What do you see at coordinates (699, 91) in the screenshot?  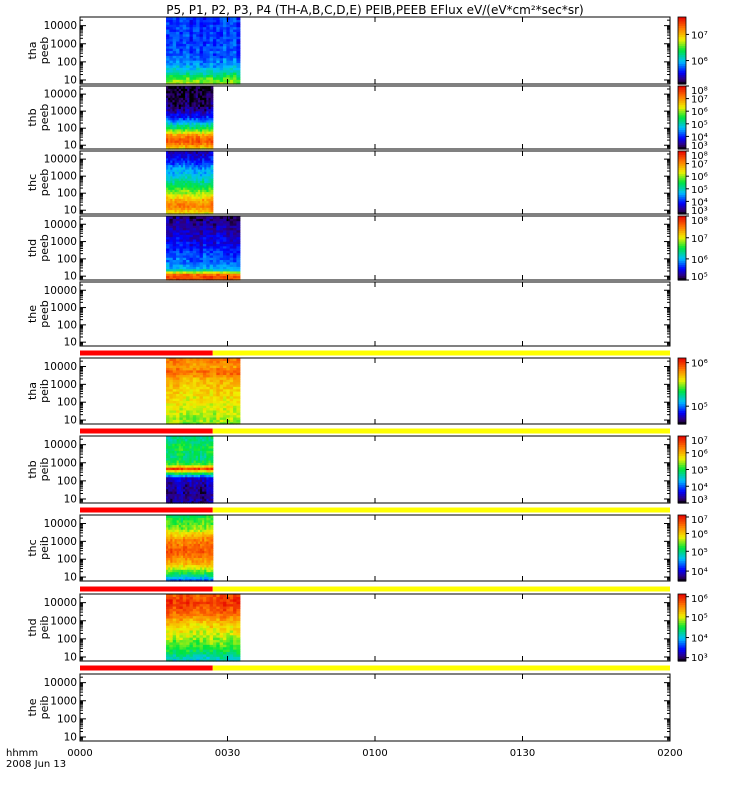 I see `colorbar-tick-label: 10⁸` at bounding box center [699, 91].